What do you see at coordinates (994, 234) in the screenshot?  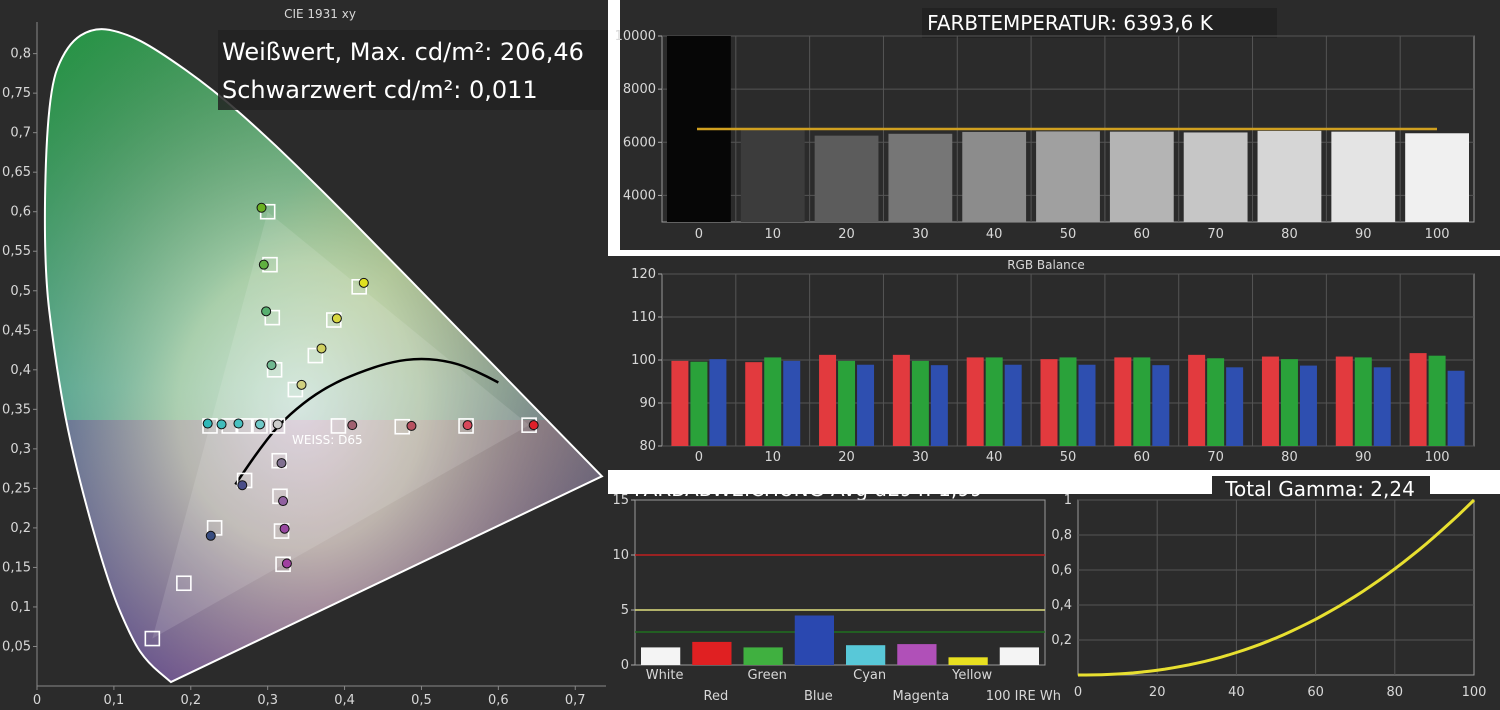 I see `color-temp-x-tick-label: 40` at bounding box center [994, 234].